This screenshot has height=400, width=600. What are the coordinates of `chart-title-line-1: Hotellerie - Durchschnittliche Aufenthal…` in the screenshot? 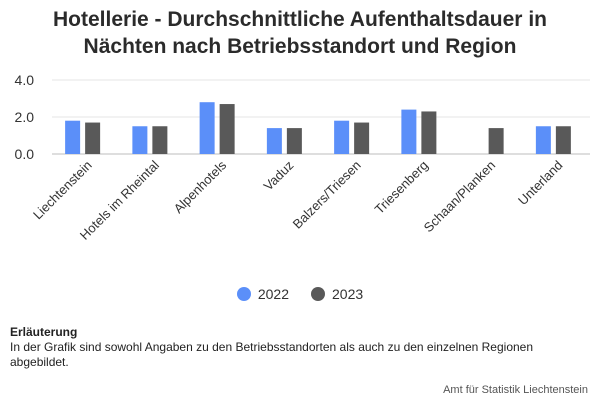 It's located at (300, 19).